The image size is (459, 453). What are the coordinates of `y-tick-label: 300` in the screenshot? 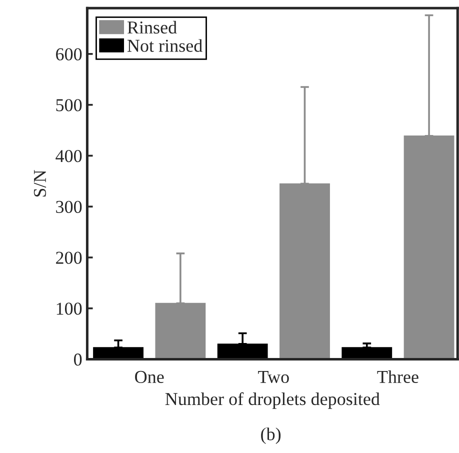 It's located at (69, 207).